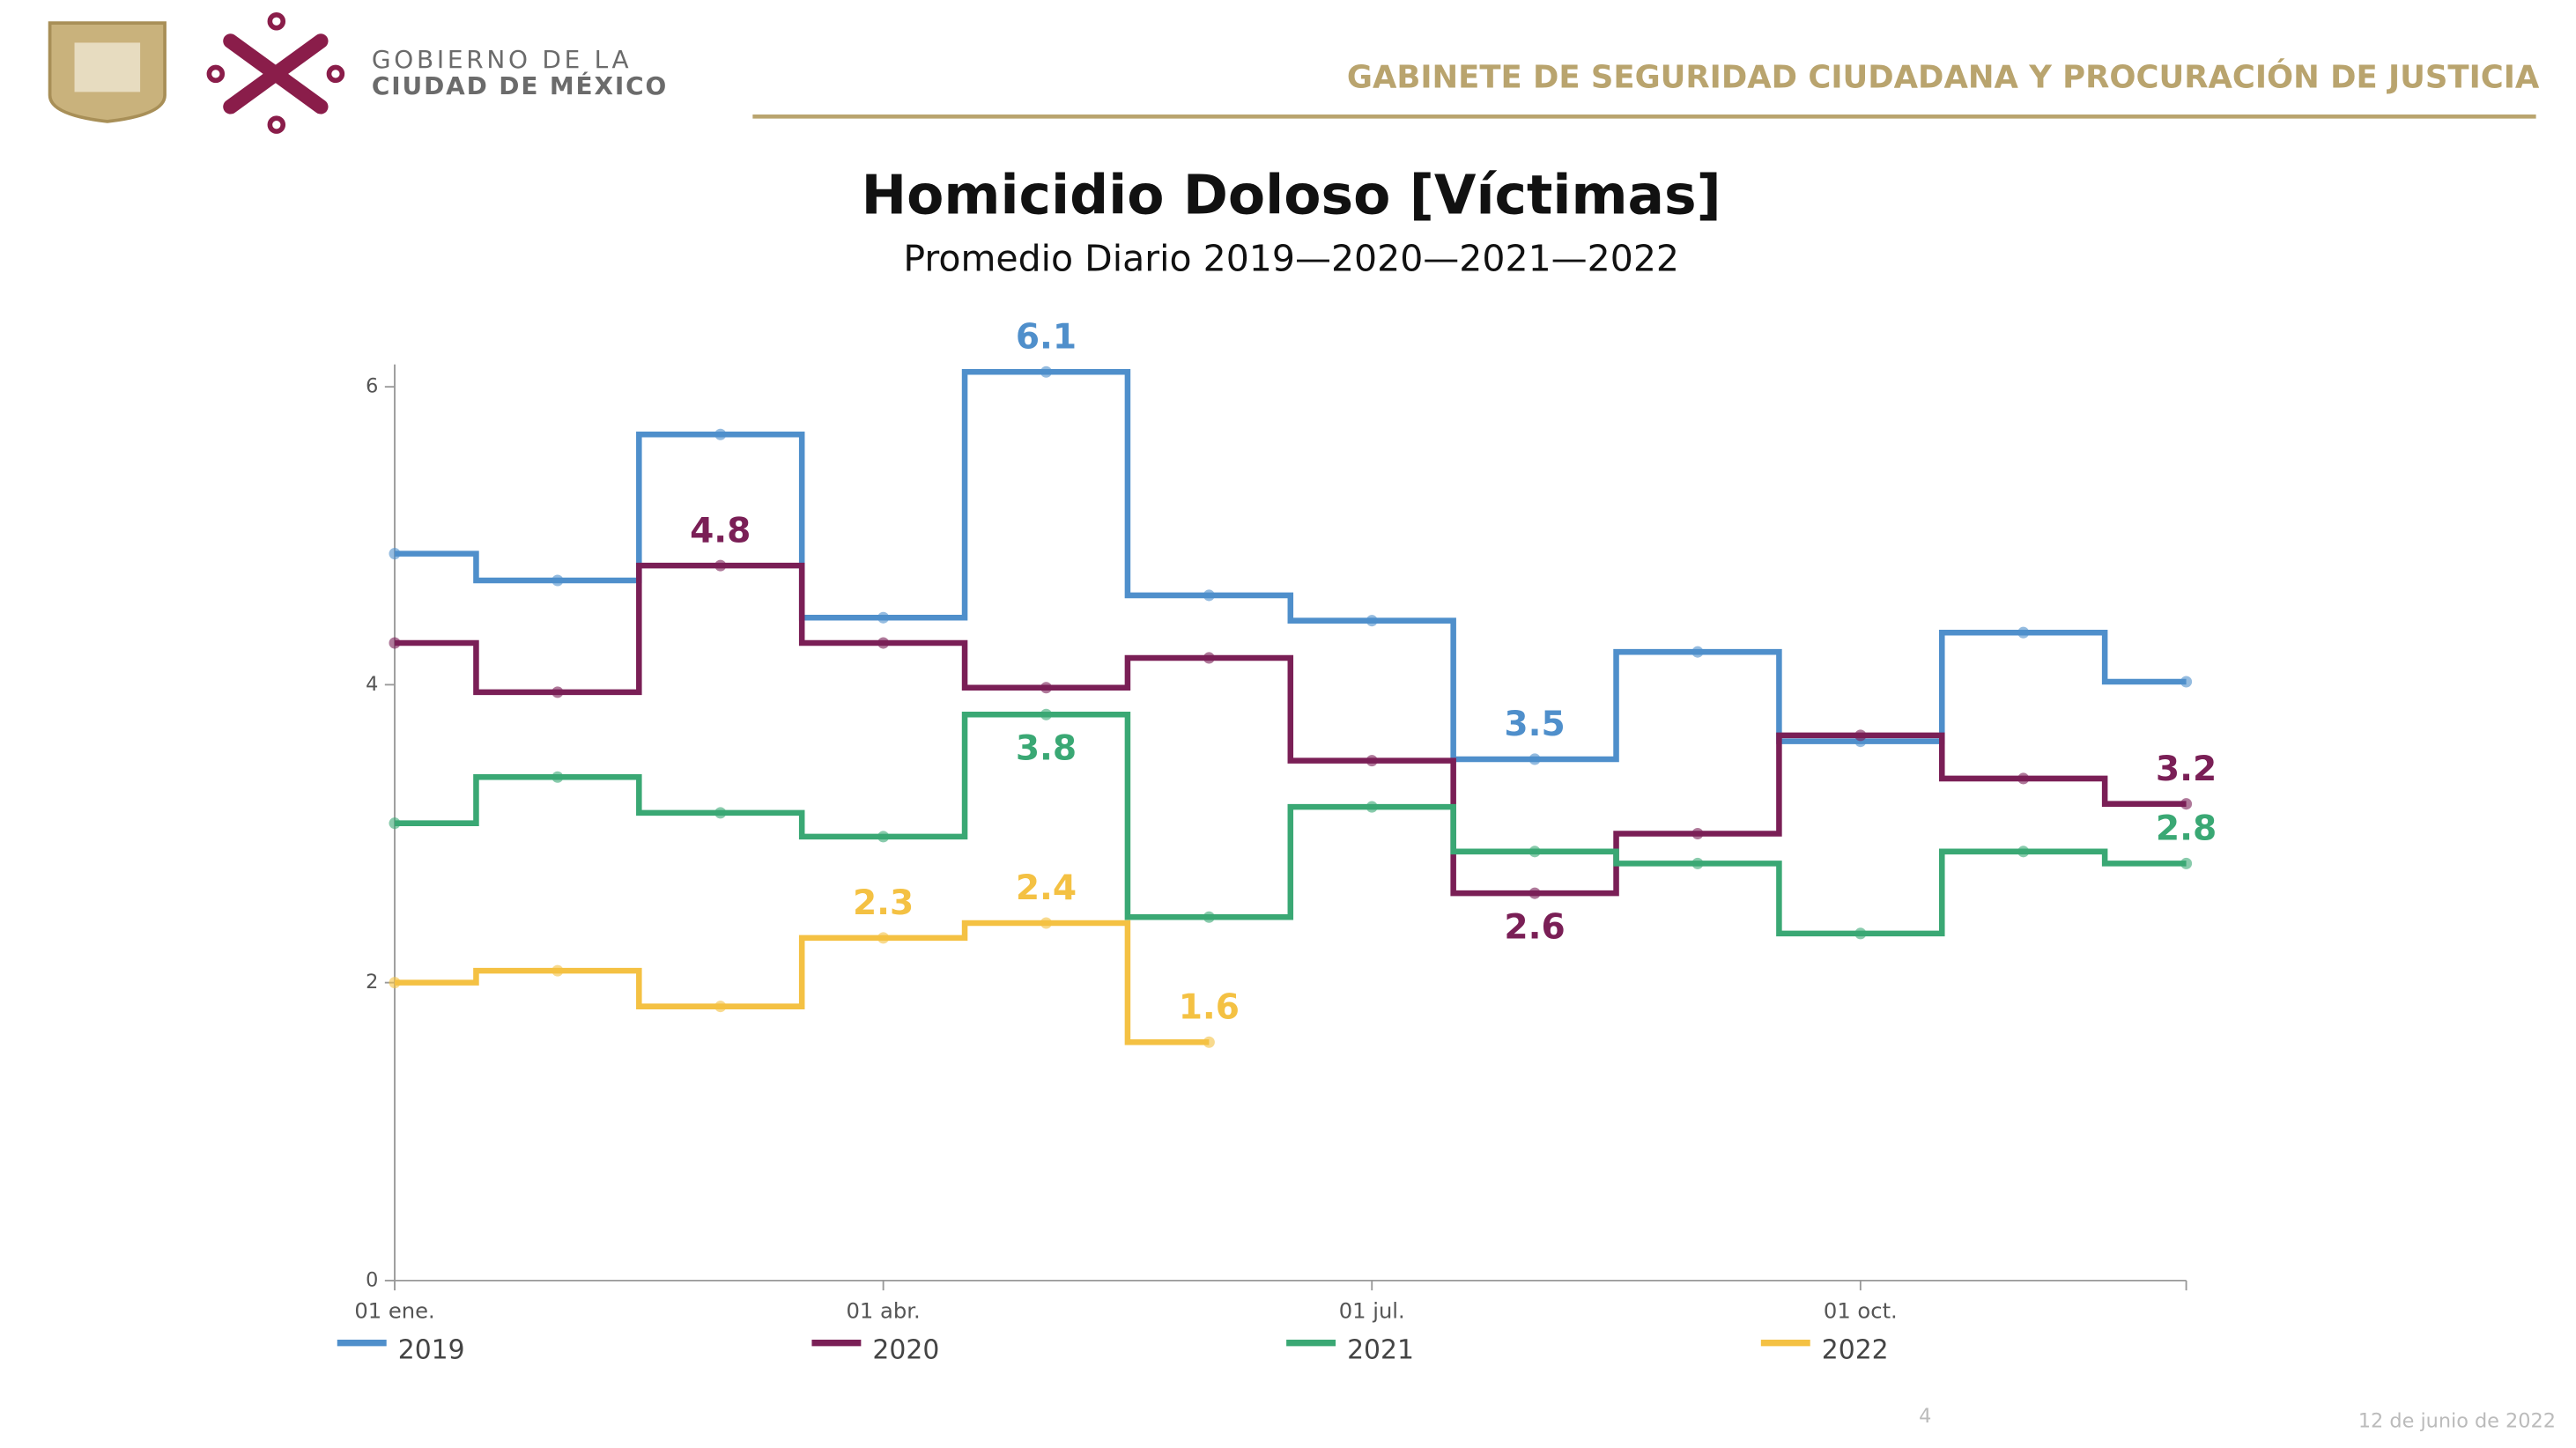  Describe the element at coordinates (1046, 337) in the screenshot. I see `data-label: 6.1` at that location.